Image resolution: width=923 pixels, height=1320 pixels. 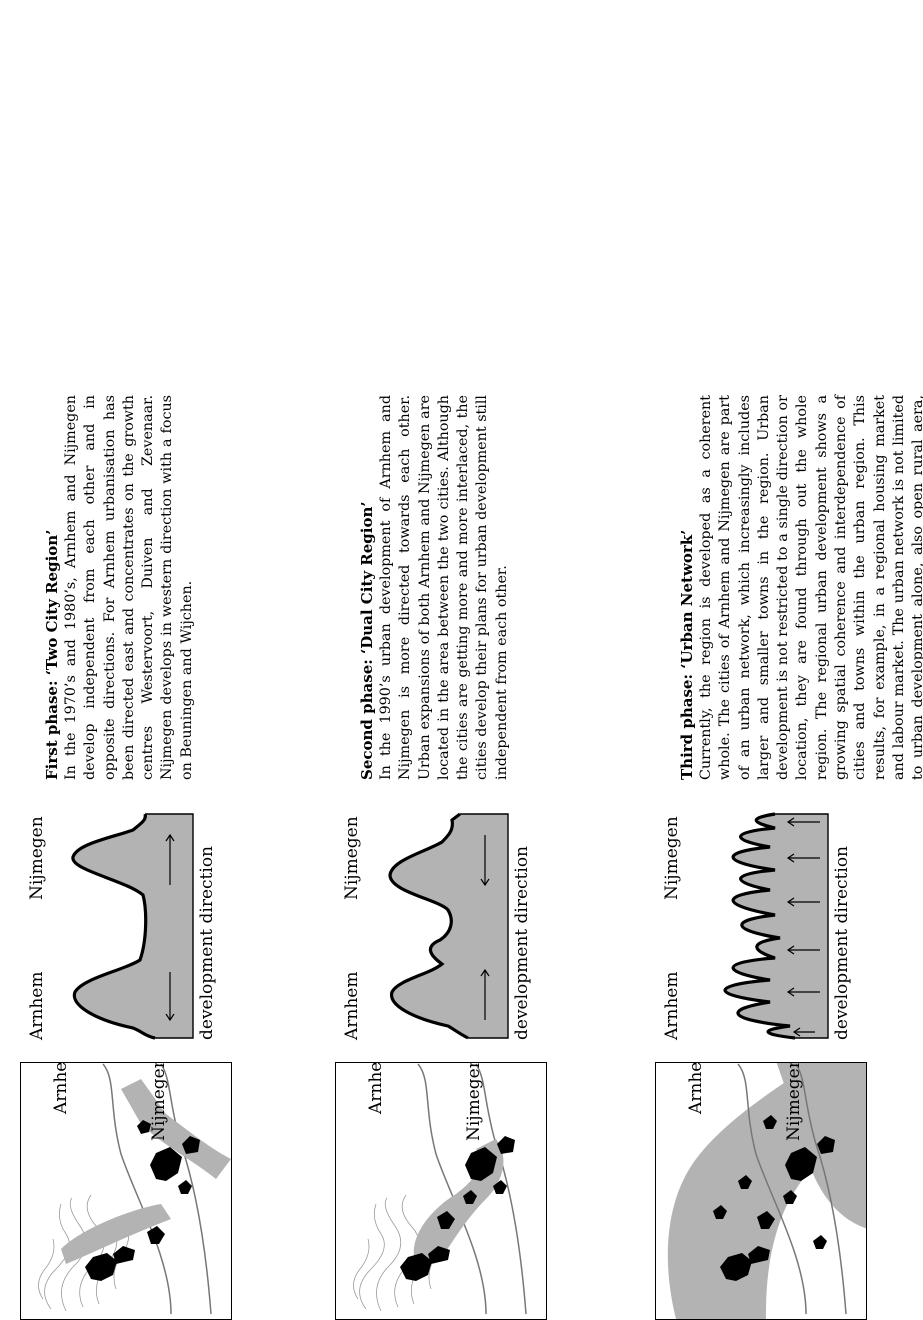 I want to click on phase2-profile-chart, so click(x=448, y=926).